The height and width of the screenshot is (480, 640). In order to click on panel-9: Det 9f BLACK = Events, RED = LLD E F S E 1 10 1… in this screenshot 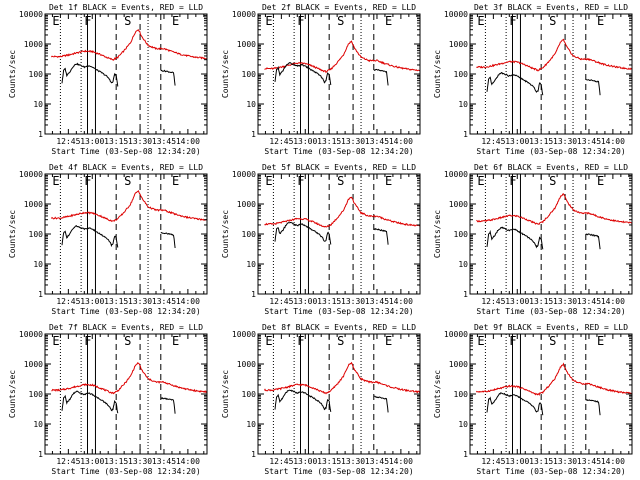, I will do `click(533, 399)`.